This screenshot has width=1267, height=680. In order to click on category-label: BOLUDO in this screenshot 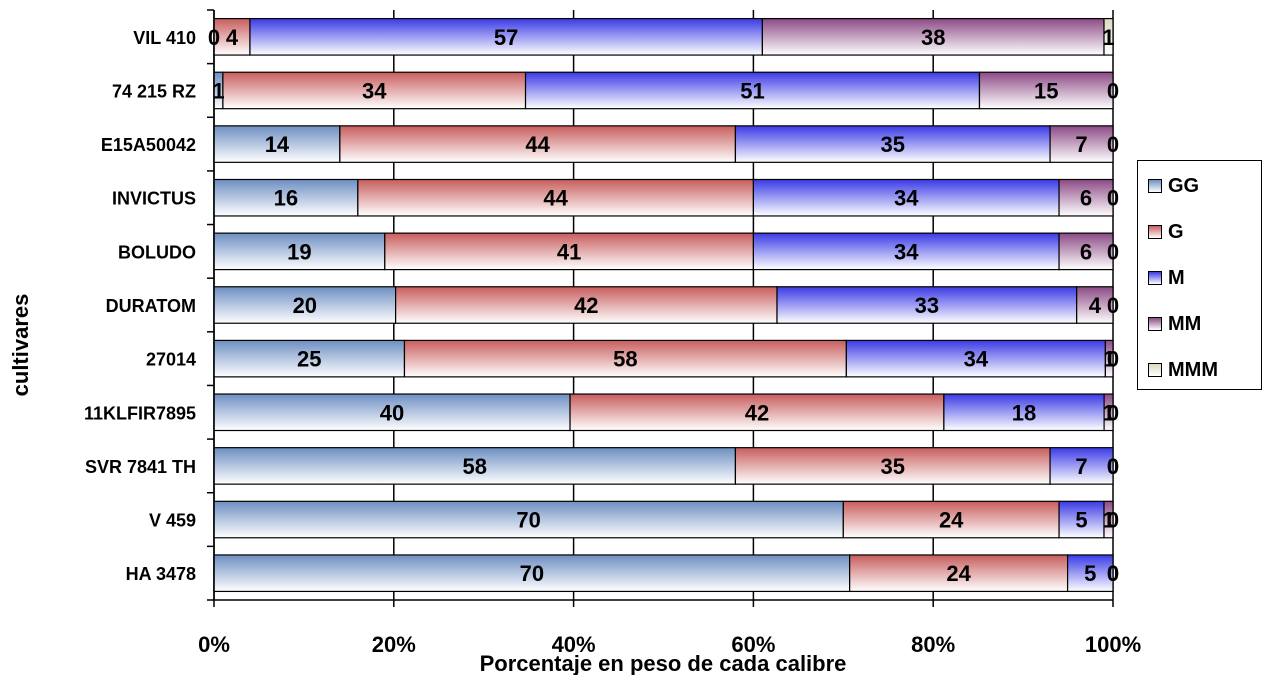, I will do `click(157, 252)`.